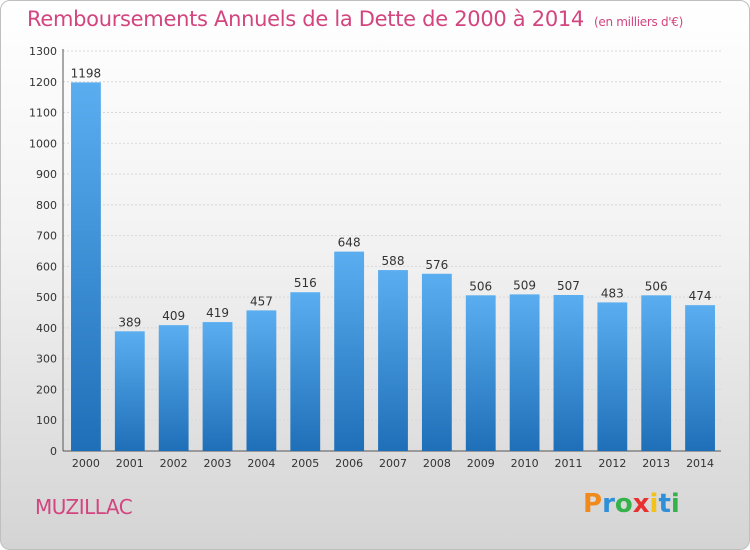 This screenshot has height=550, width=750. I want to click on x-tick-label: 2011, so click(568, 463).